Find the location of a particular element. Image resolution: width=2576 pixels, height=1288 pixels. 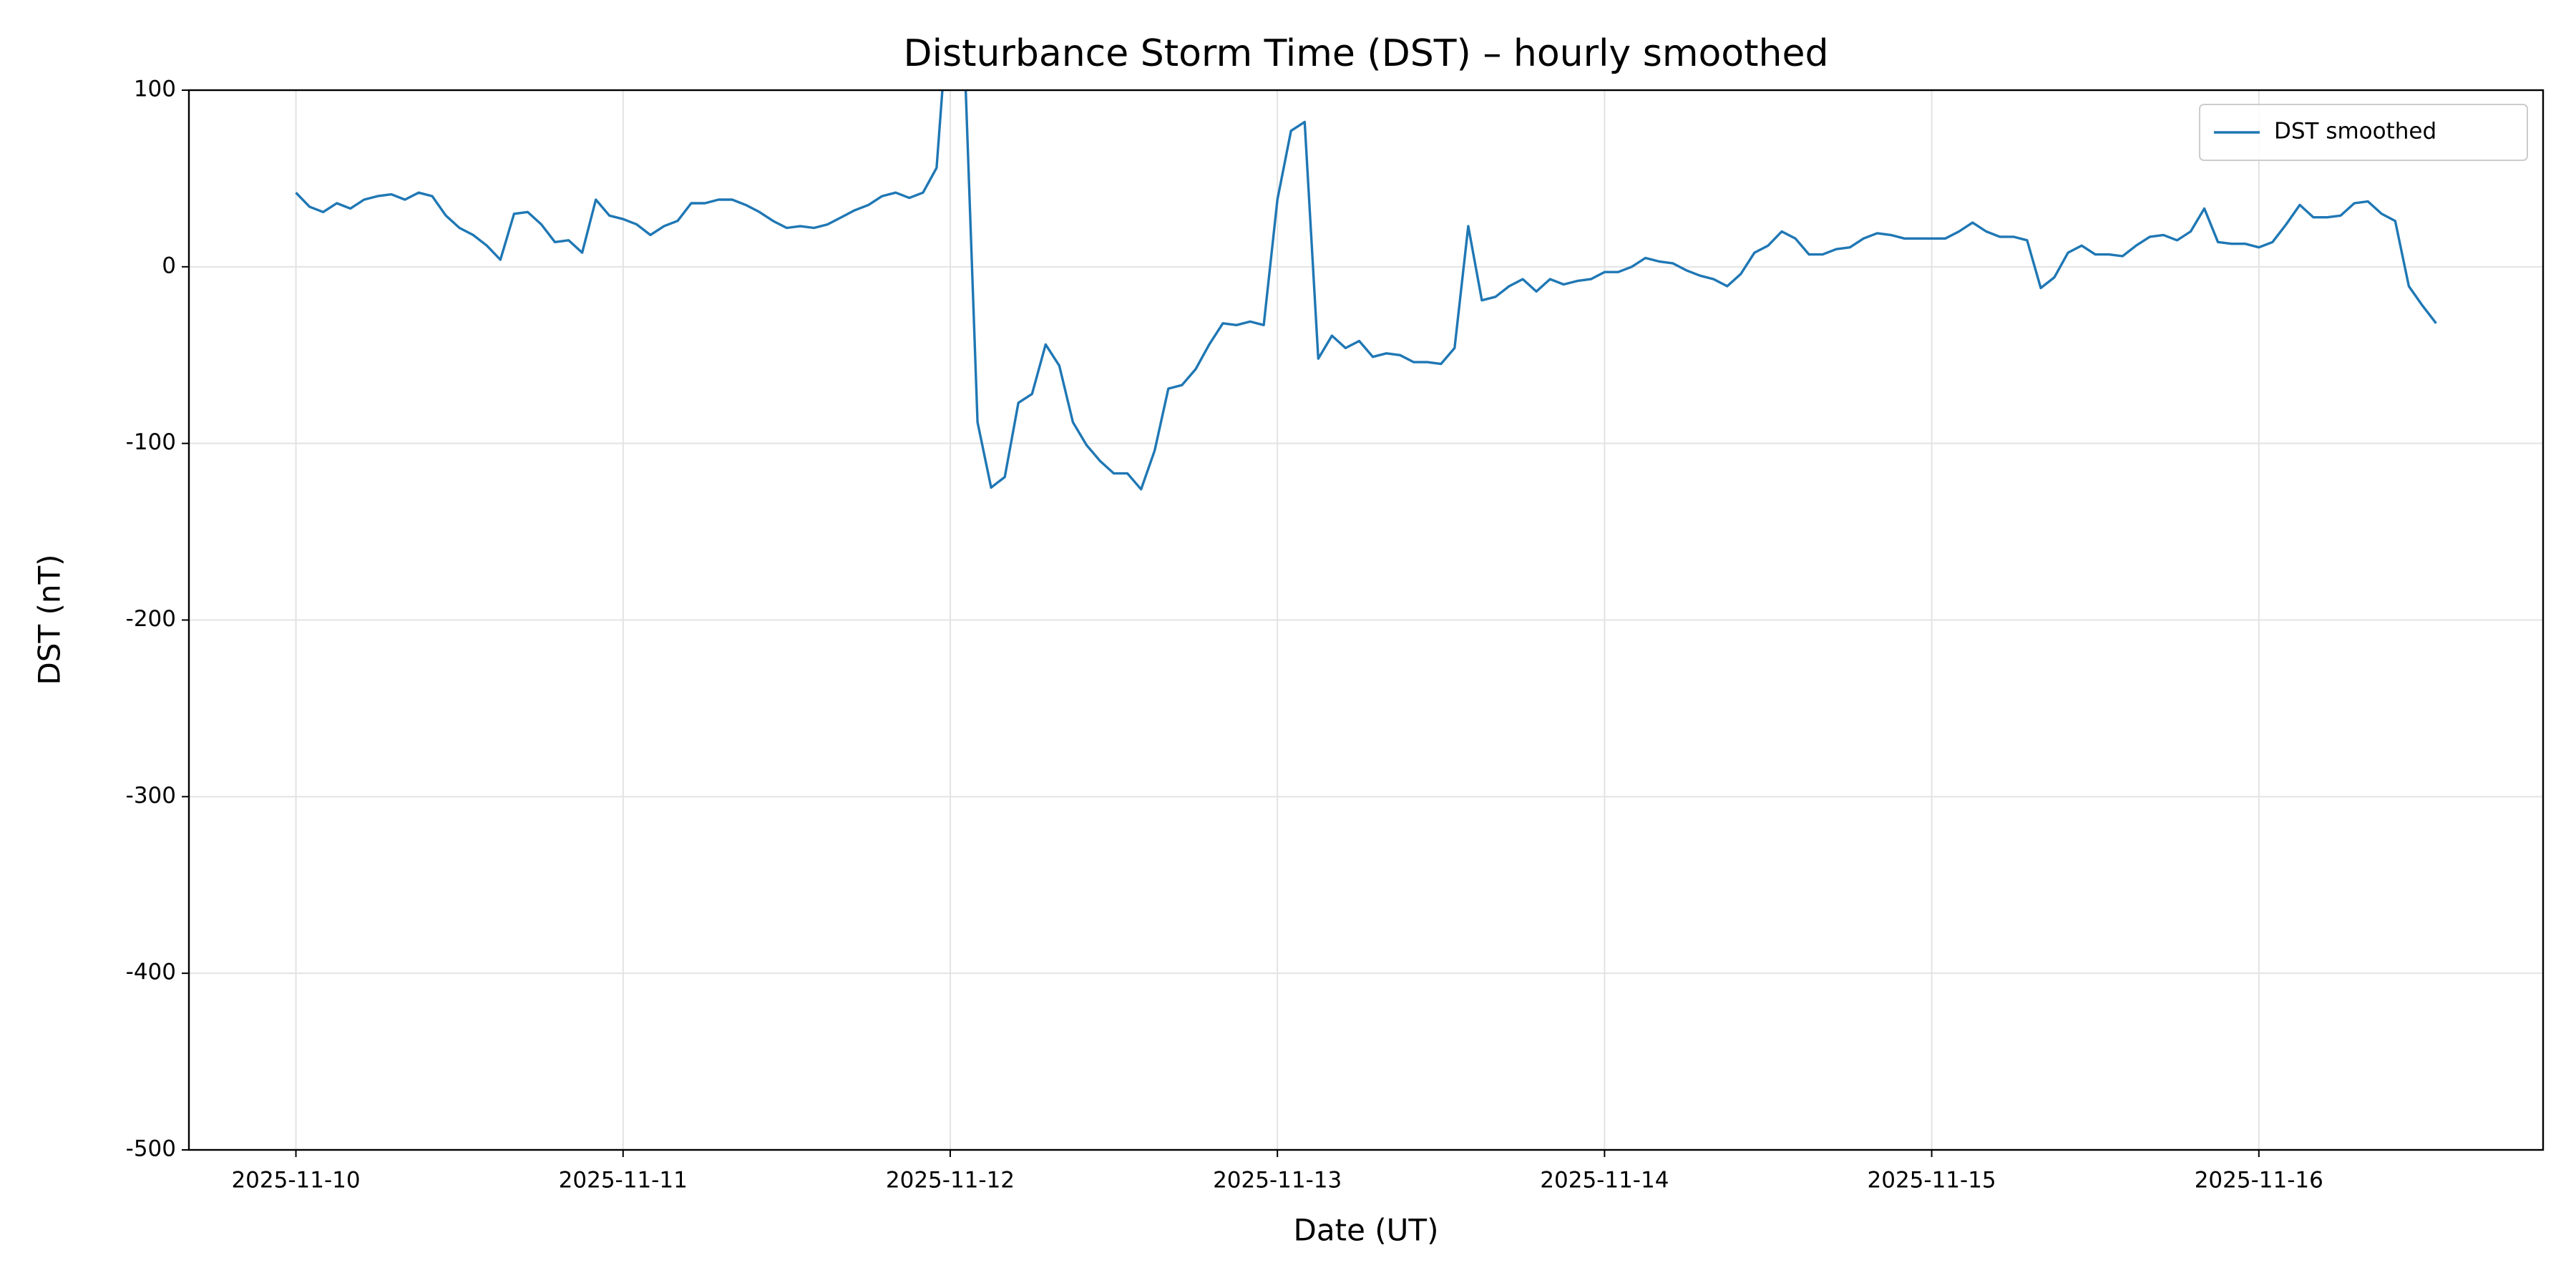

x-tick-label: 2025-11-10 is located at coordinates (295, 1181).